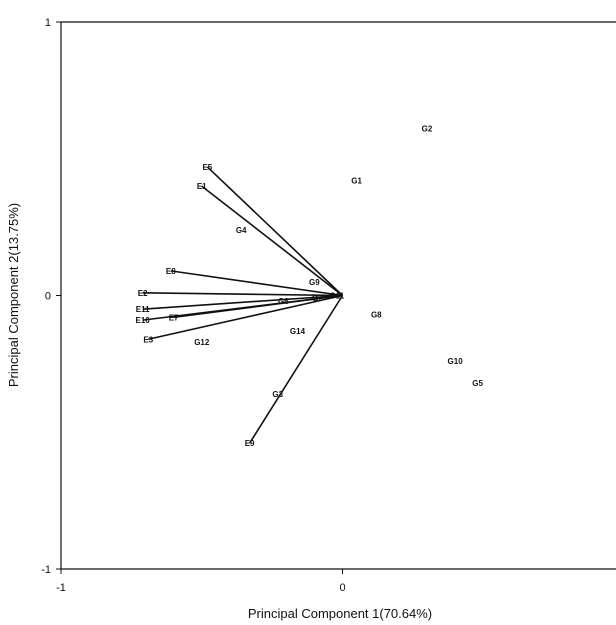  I want to click on environment-label: E1, so click(202, 186).